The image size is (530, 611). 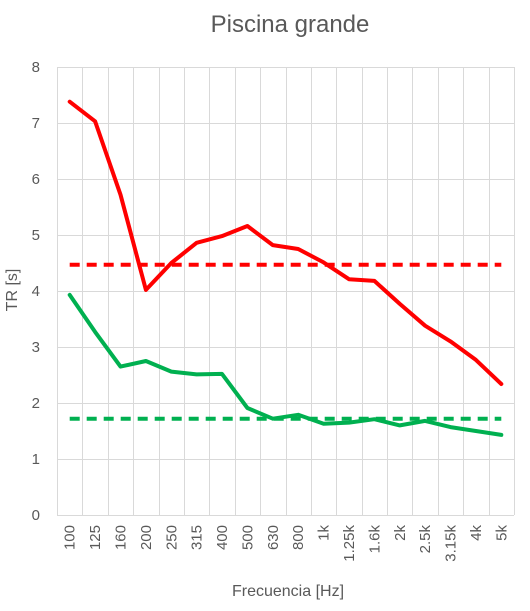 I want to click on x-tick-label: 2.5k, so click(x=425, y=539).